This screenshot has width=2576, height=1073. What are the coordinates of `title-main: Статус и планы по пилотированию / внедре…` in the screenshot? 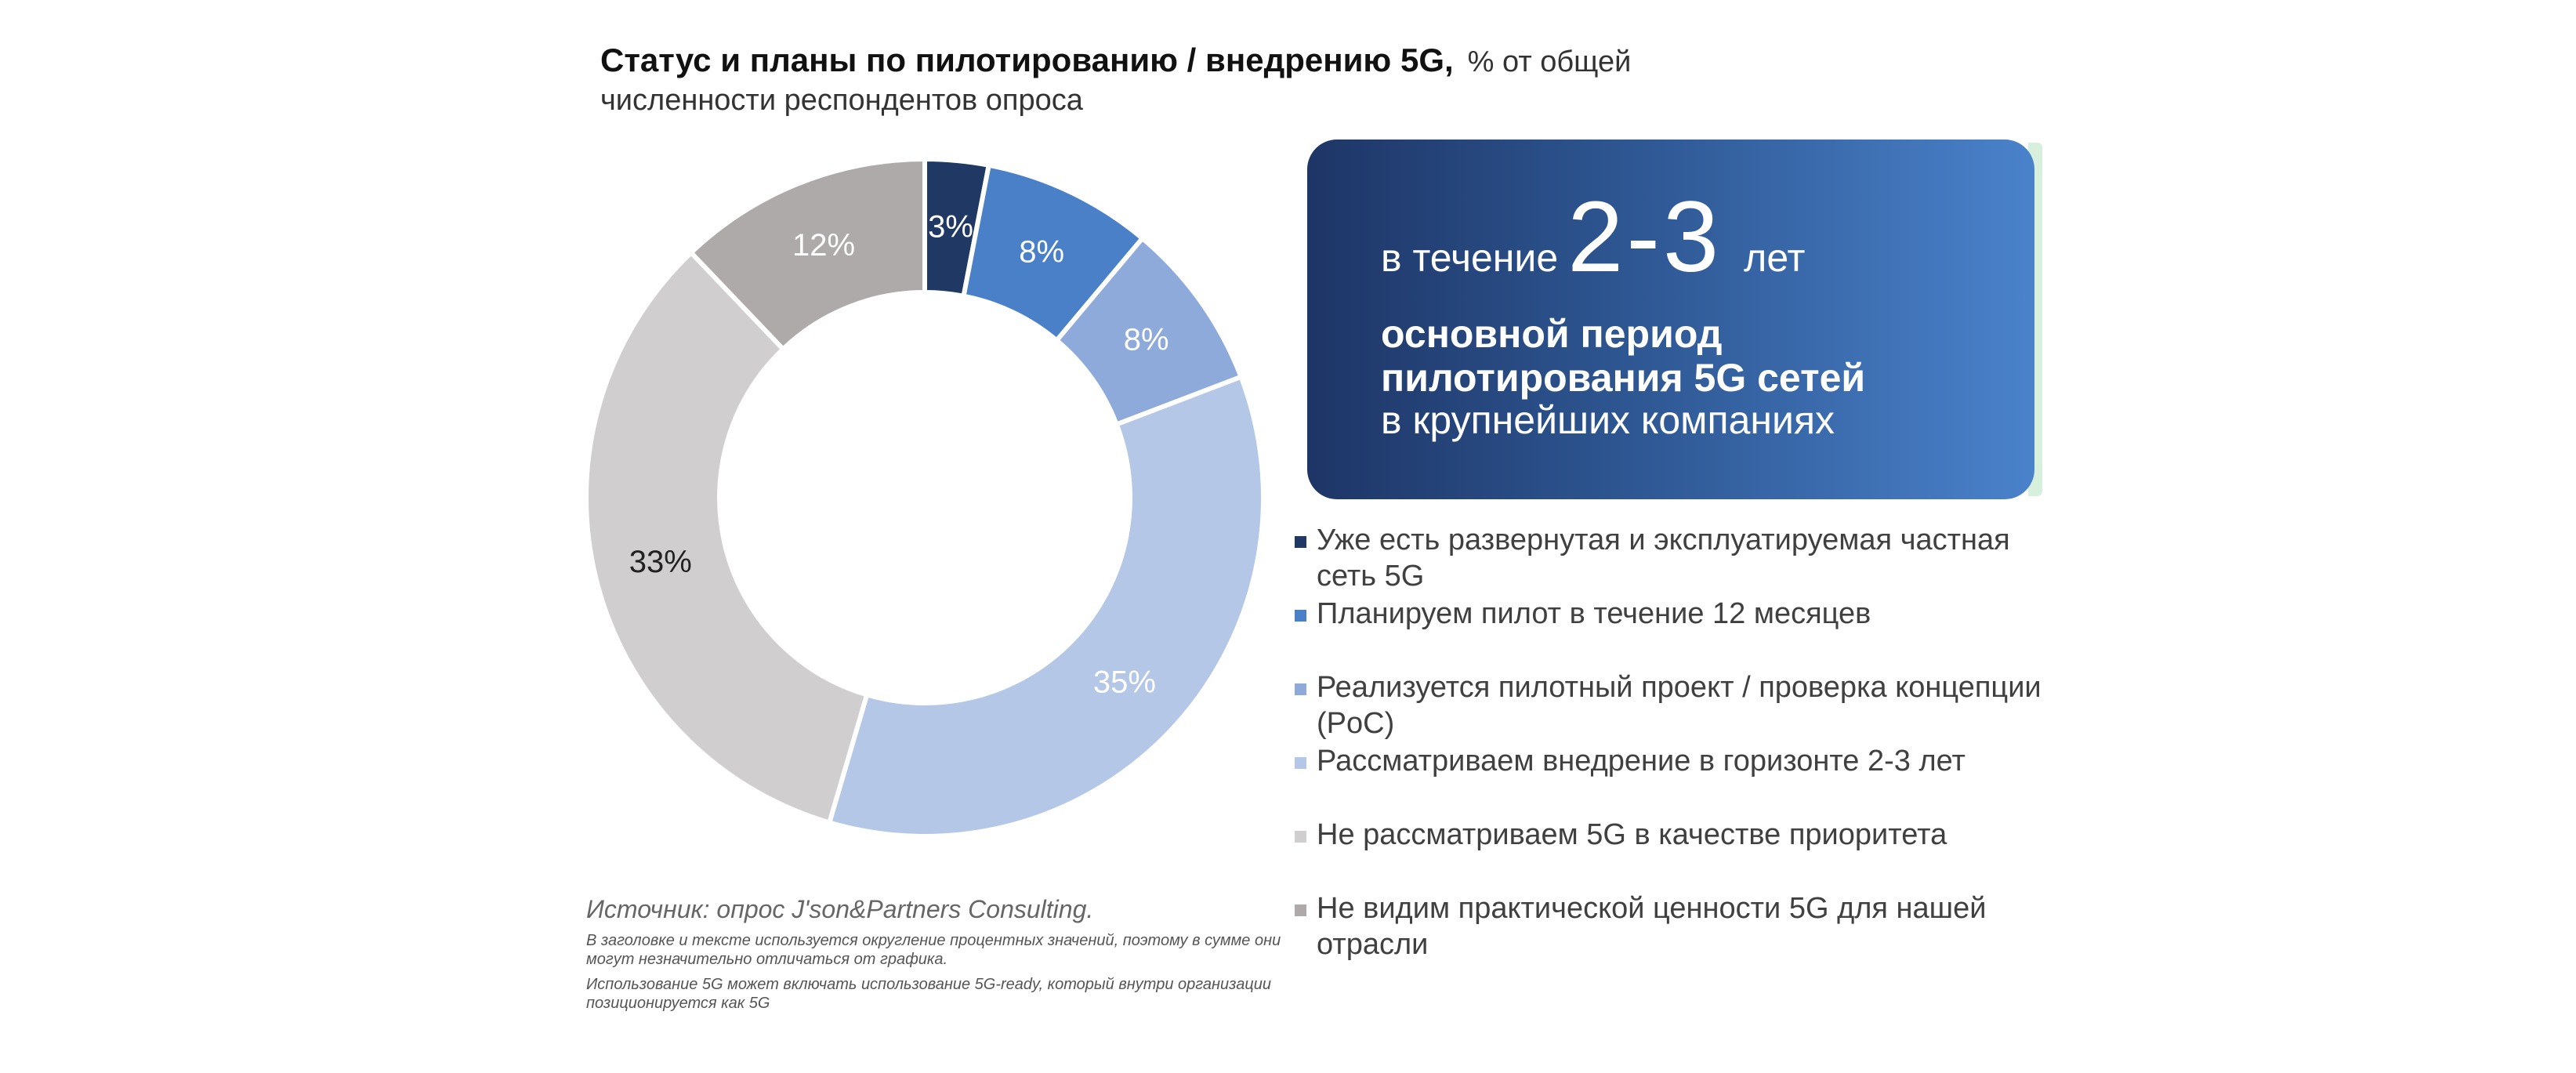 It's located at (1027, 60).